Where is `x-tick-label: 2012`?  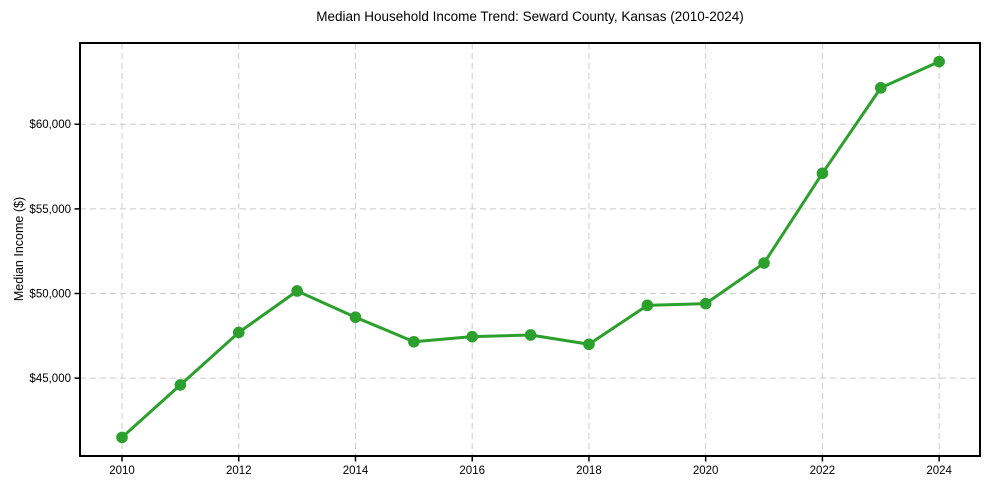 x-tick-label: 2012 is located at coordinates (239, 471).